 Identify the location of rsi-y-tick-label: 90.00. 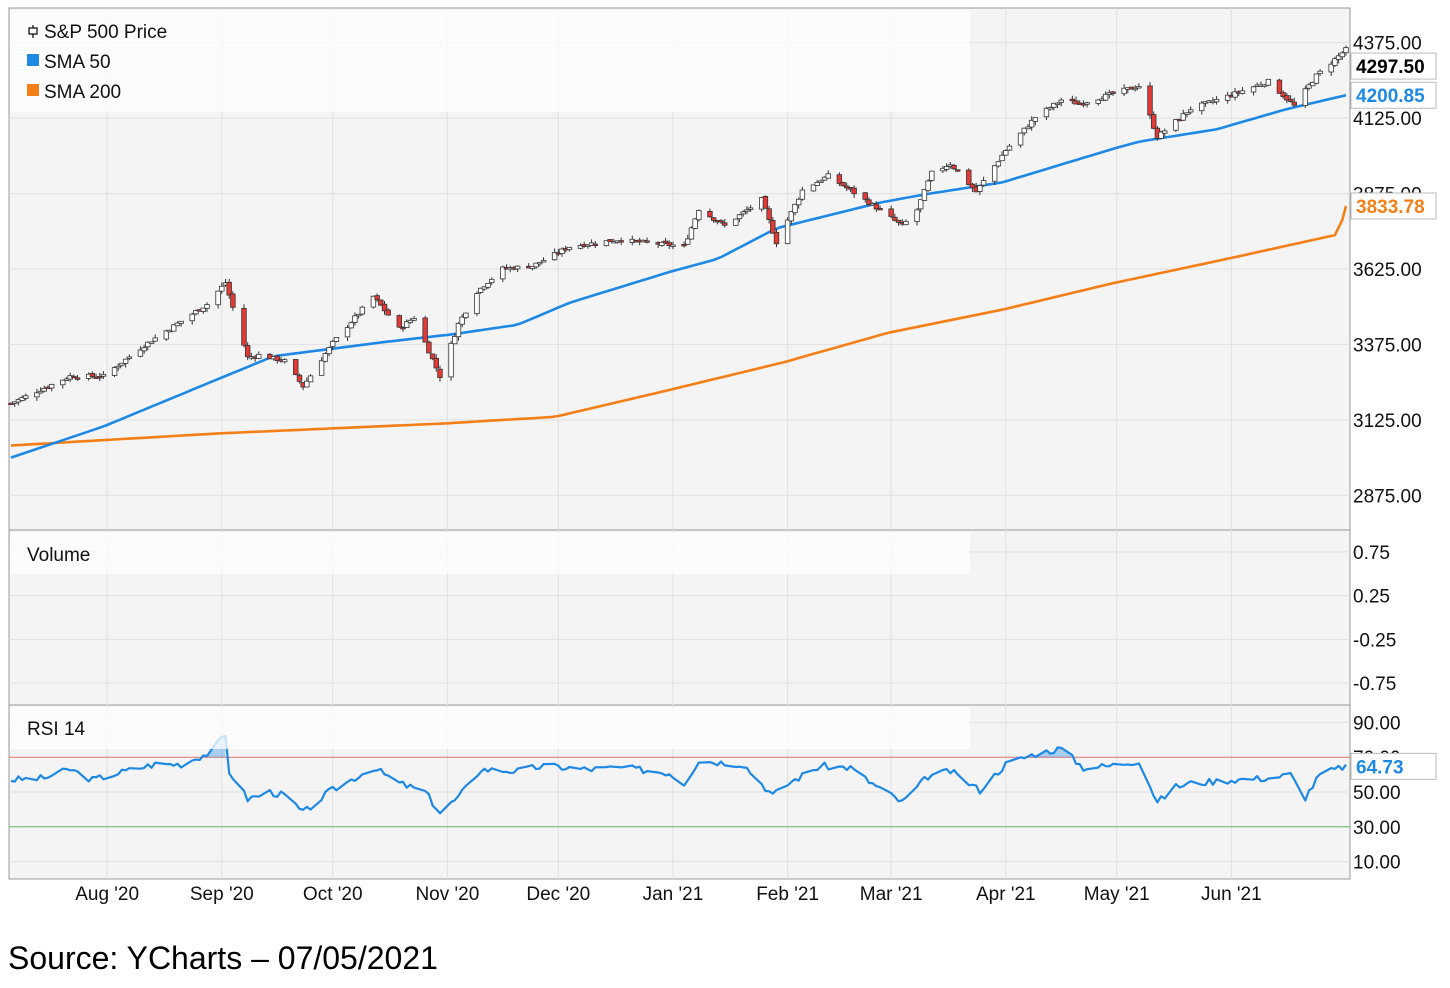
(1377, 723).